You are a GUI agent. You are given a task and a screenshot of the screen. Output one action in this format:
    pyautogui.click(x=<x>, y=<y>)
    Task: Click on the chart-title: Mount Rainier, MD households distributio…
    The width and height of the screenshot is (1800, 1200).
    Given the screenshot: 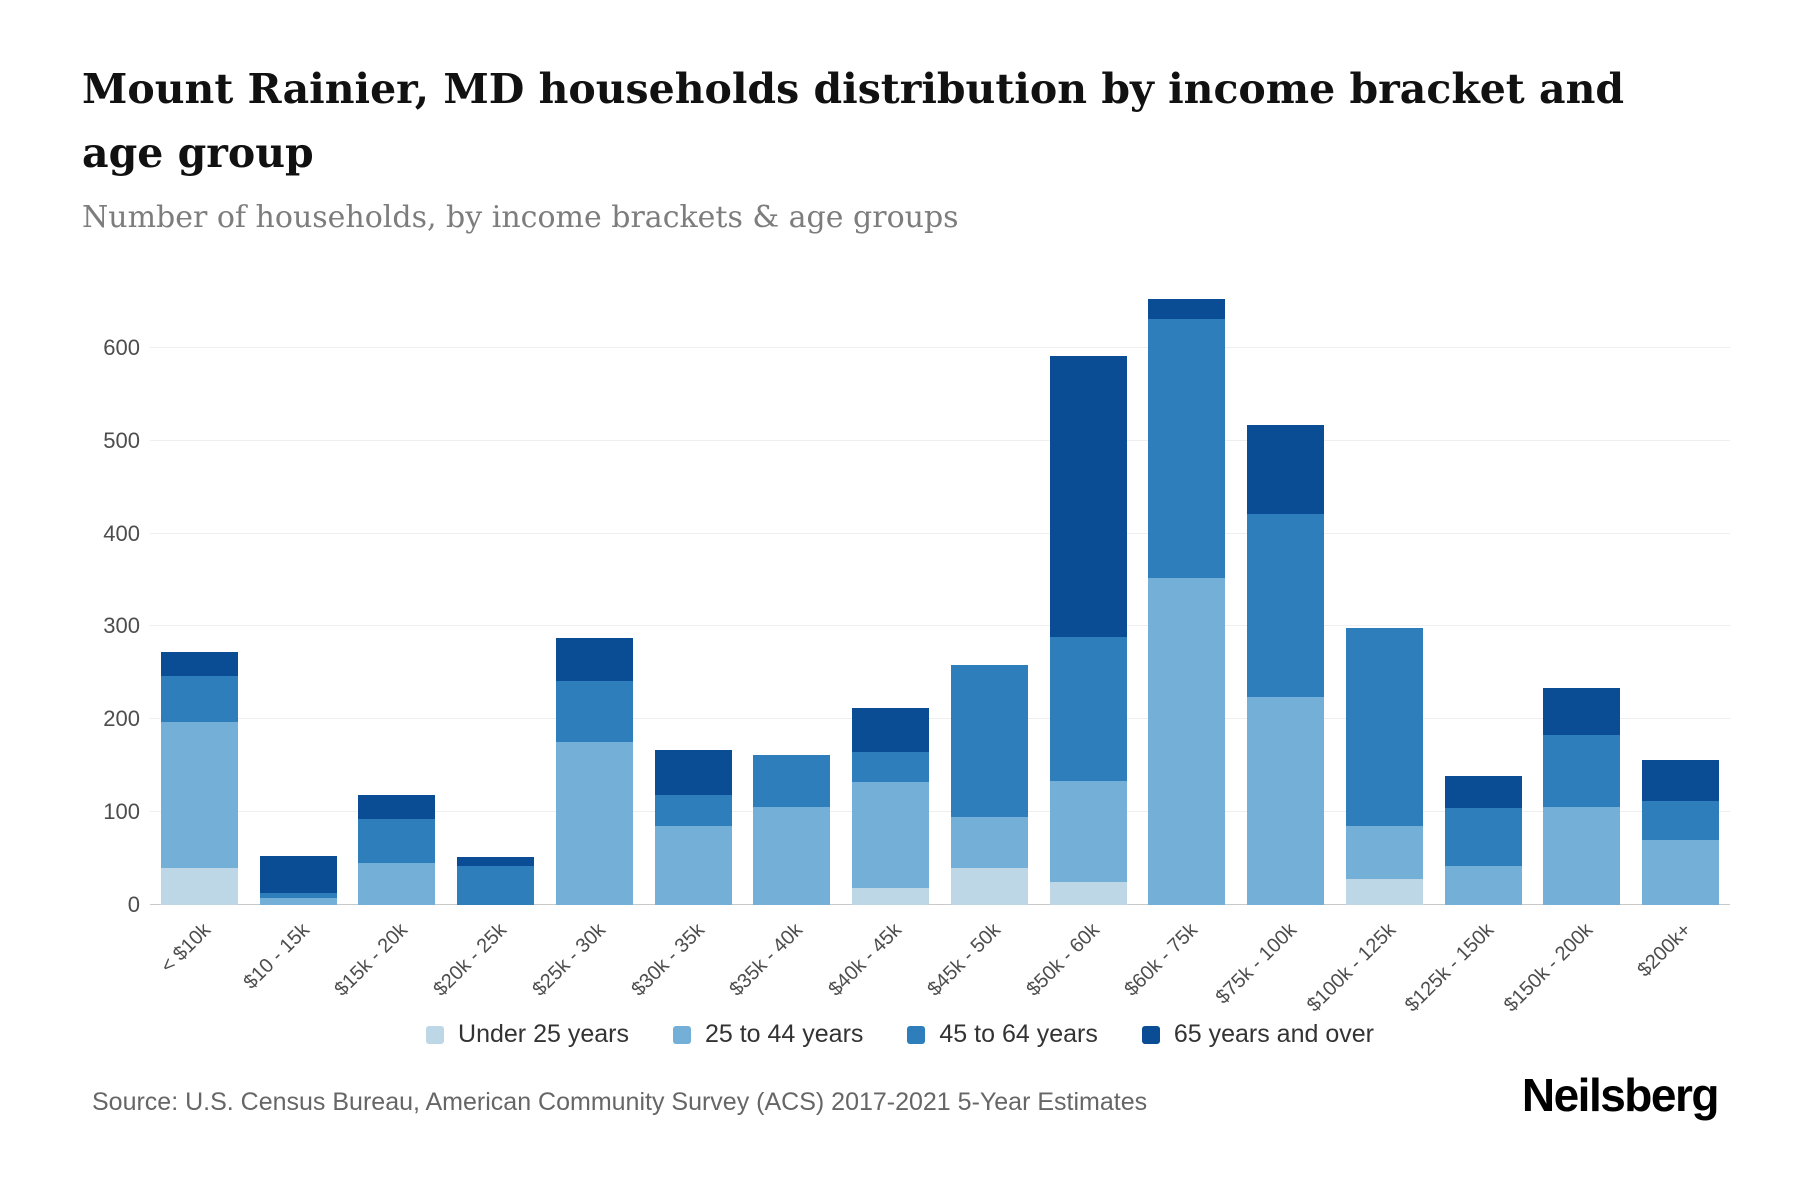 What is the action you would take?
    pyautogui.click(x=853, y=121)
    